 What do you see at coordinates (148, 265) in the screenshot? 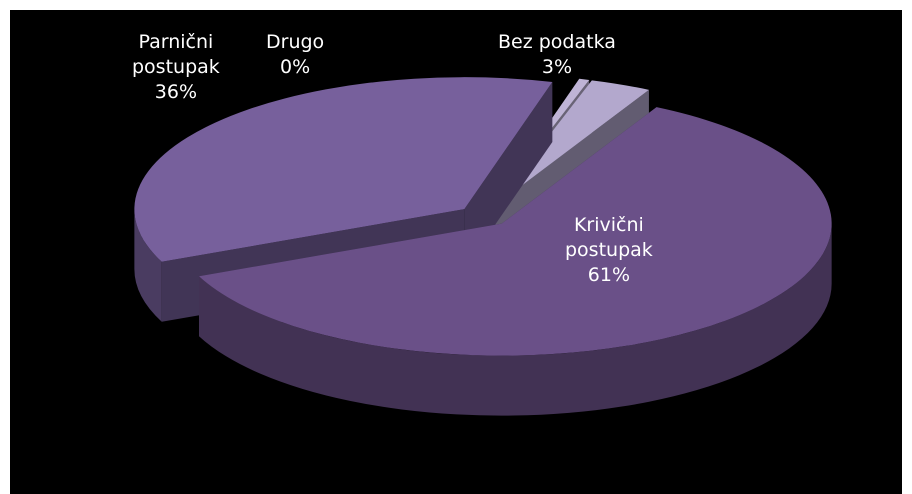
I see `slice-side-parni-ni-postupak` at bounding box center [148, 265].